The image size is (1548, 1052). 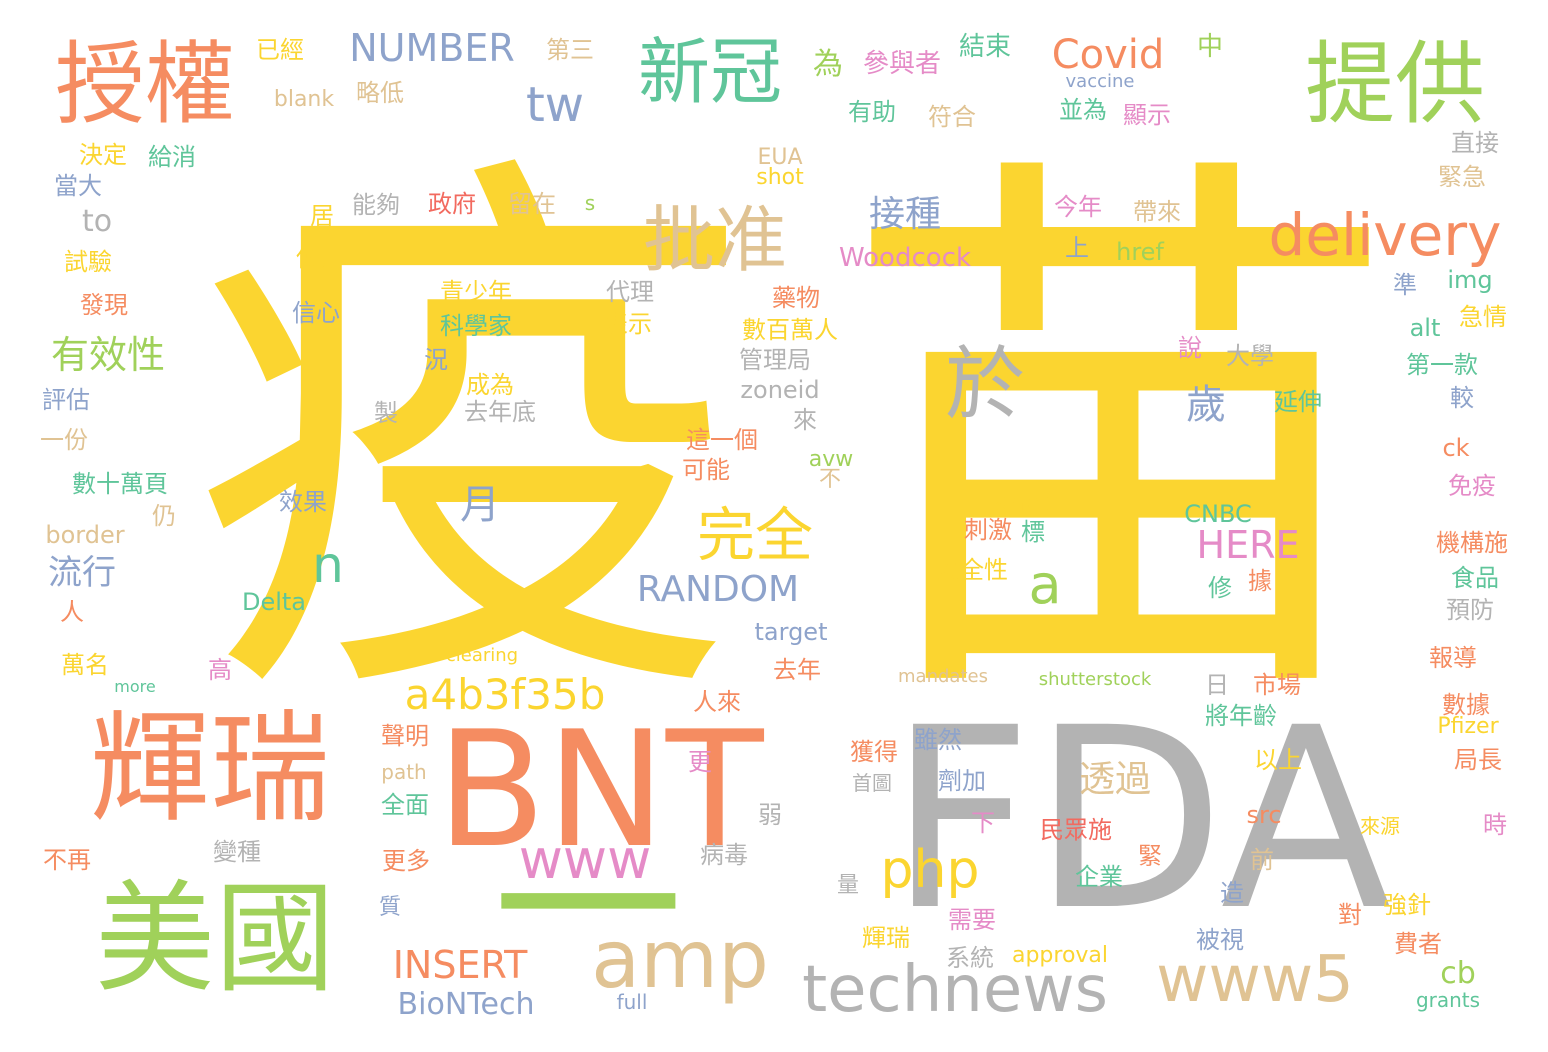 I want to click on word: 強針, so click(x=1407, y=905).